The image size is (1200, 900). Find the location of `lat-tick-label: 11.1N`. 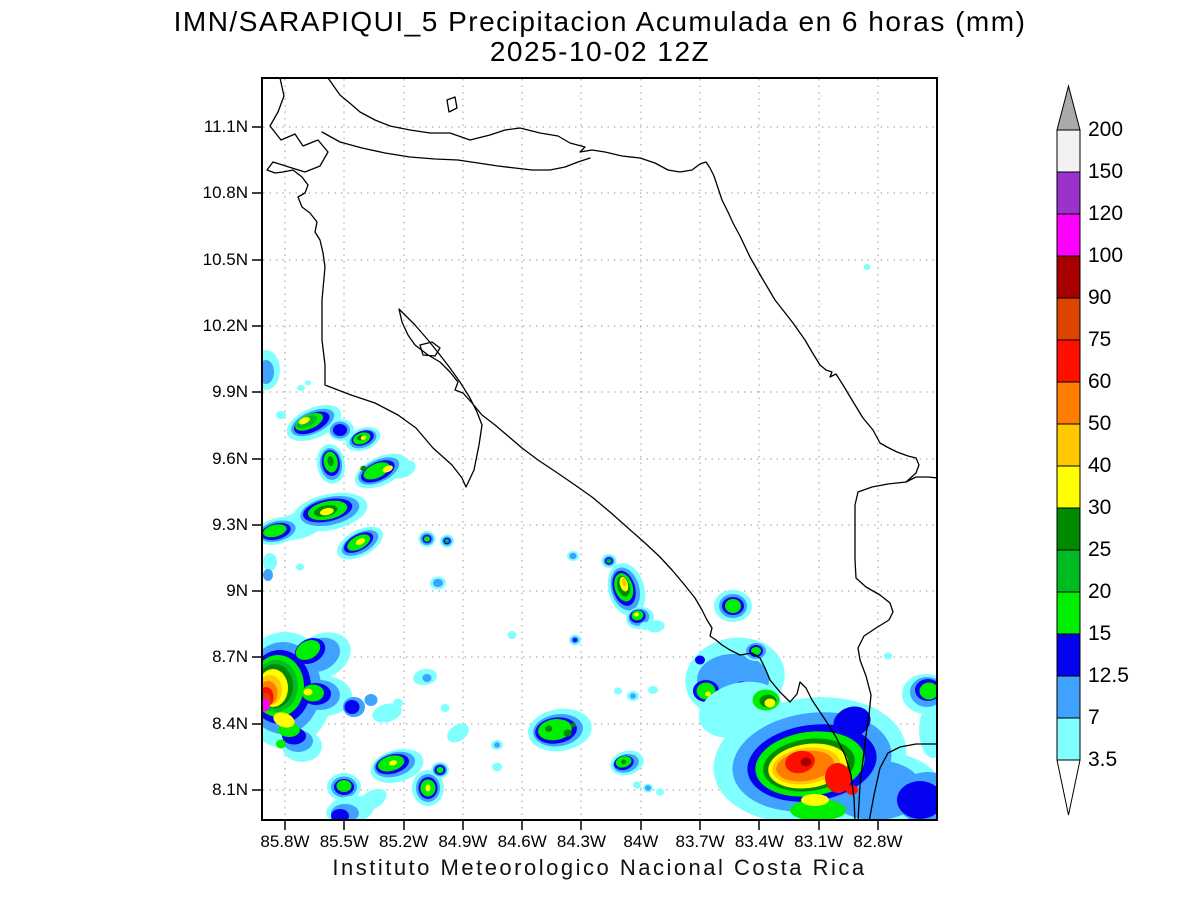

lat-tick-label: 11.1N is located at coordinates (225, 126).